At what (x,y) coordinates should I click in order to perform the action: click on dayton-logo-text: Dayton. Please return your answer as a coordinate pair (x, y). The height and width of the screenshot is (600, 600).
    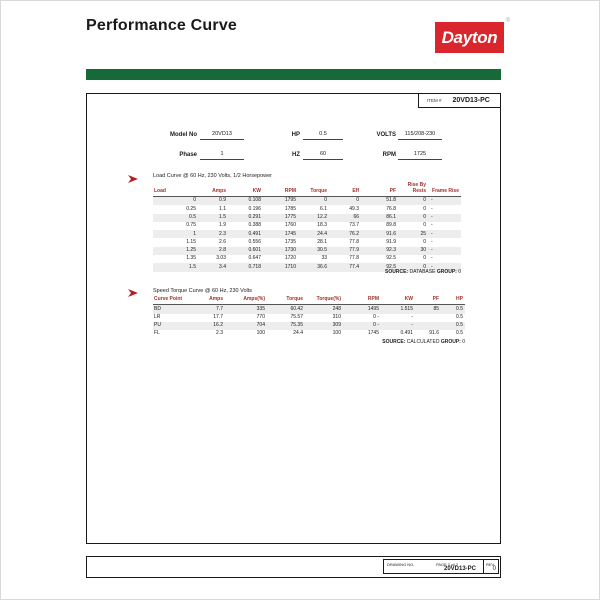
    Looking at the image, I should click on (469, 37).